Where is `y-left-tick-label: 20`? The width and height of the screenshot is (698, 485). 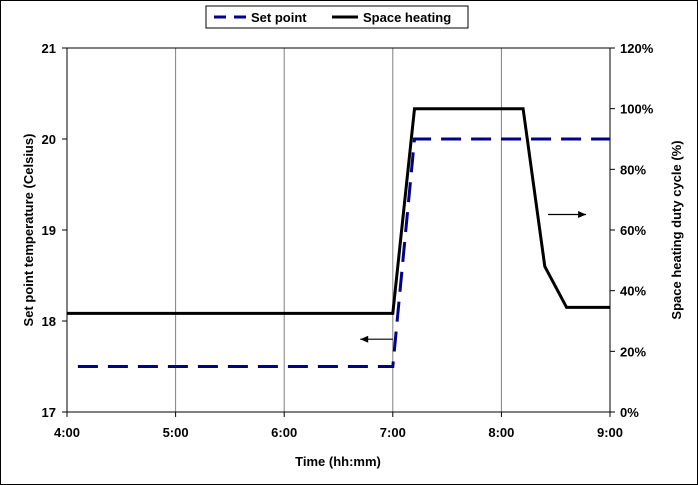
y-left-tick-label: 20 is located at coordinates (49, 139).